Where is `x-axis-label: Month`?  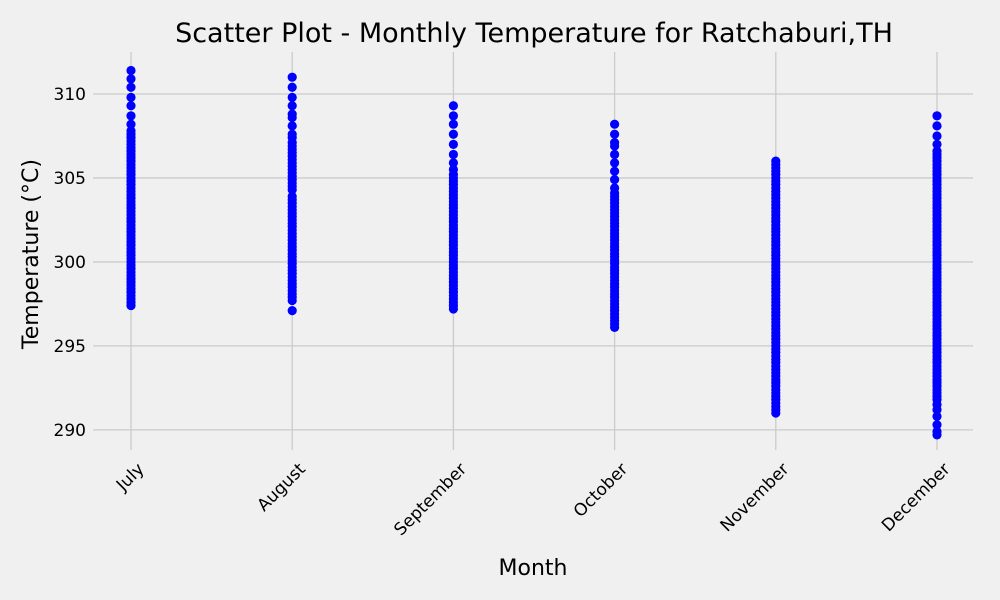
x-axis-label: Month is located at coordinates (533, 568).